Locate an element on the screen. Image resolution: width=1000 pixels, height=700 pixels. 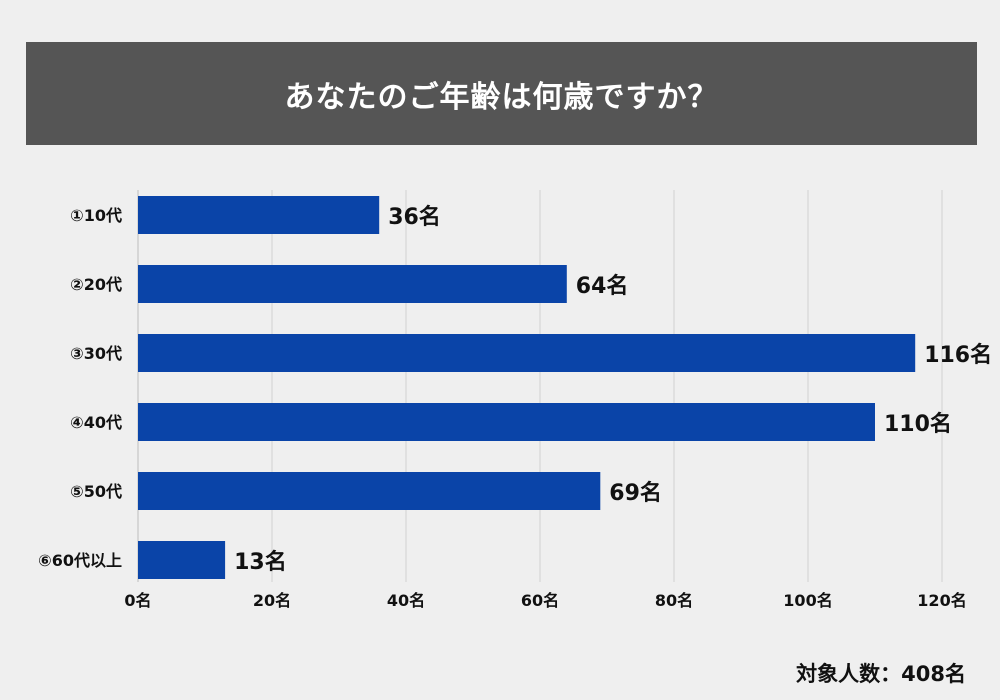
x-tick-label: 40名 is located at coordinates (406, 600).